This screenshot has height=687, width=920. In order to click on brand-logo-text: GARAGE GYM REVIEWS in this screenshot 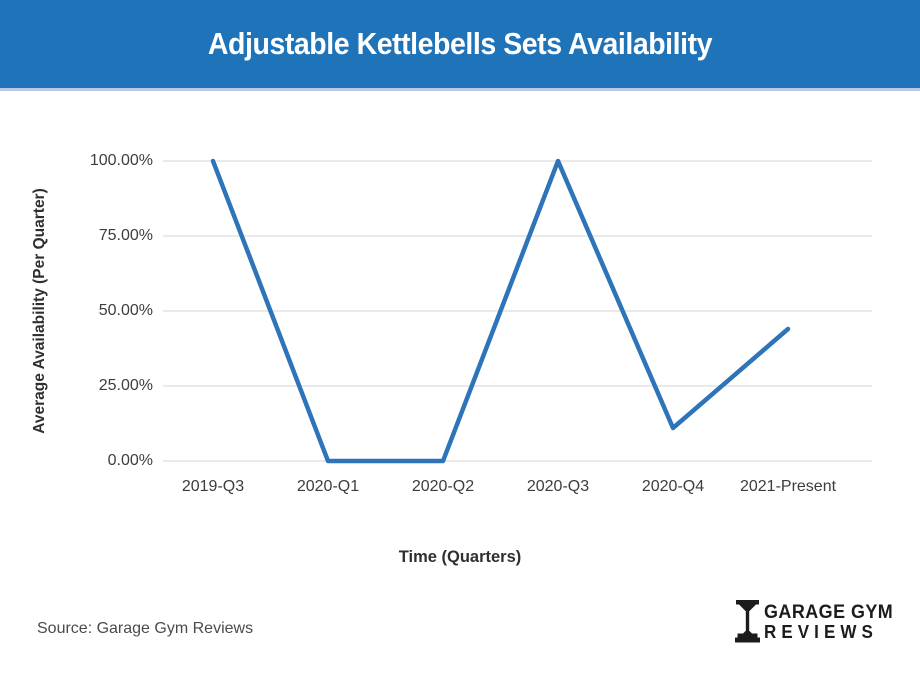, I will do `click(834, 622)`.